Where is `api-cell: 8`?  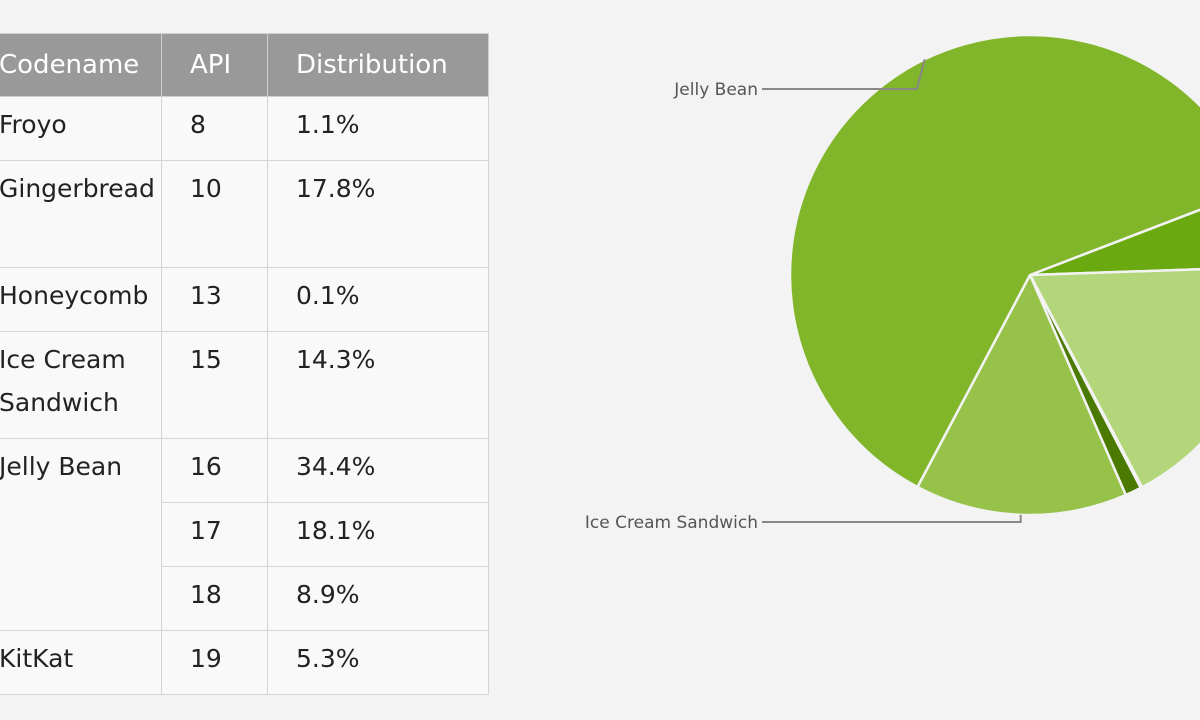 api-cell: 8 is located at coordinates (214, 128).